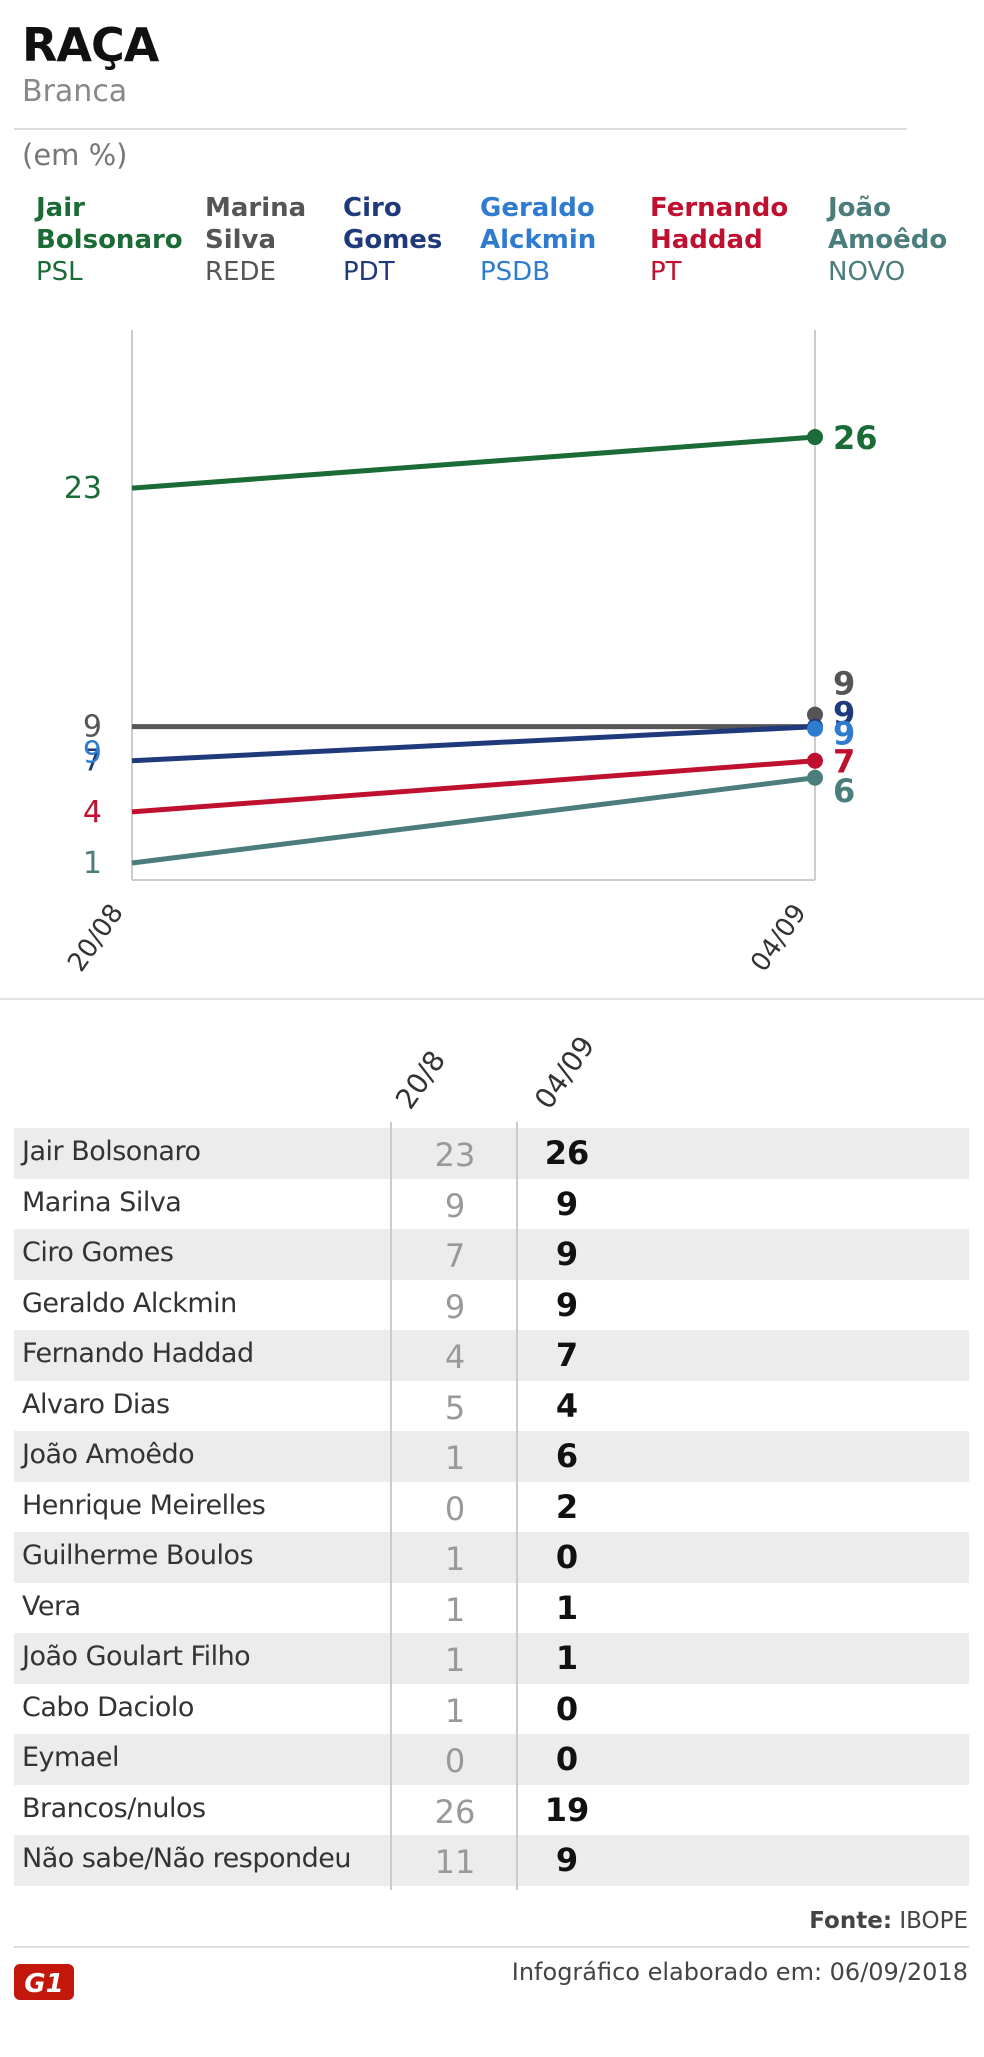 This screenshot has width=984, height=2057. Describe the element at coordinates (537, 208) in the screenshot. I see `legend-name: Geraldo` at that location.